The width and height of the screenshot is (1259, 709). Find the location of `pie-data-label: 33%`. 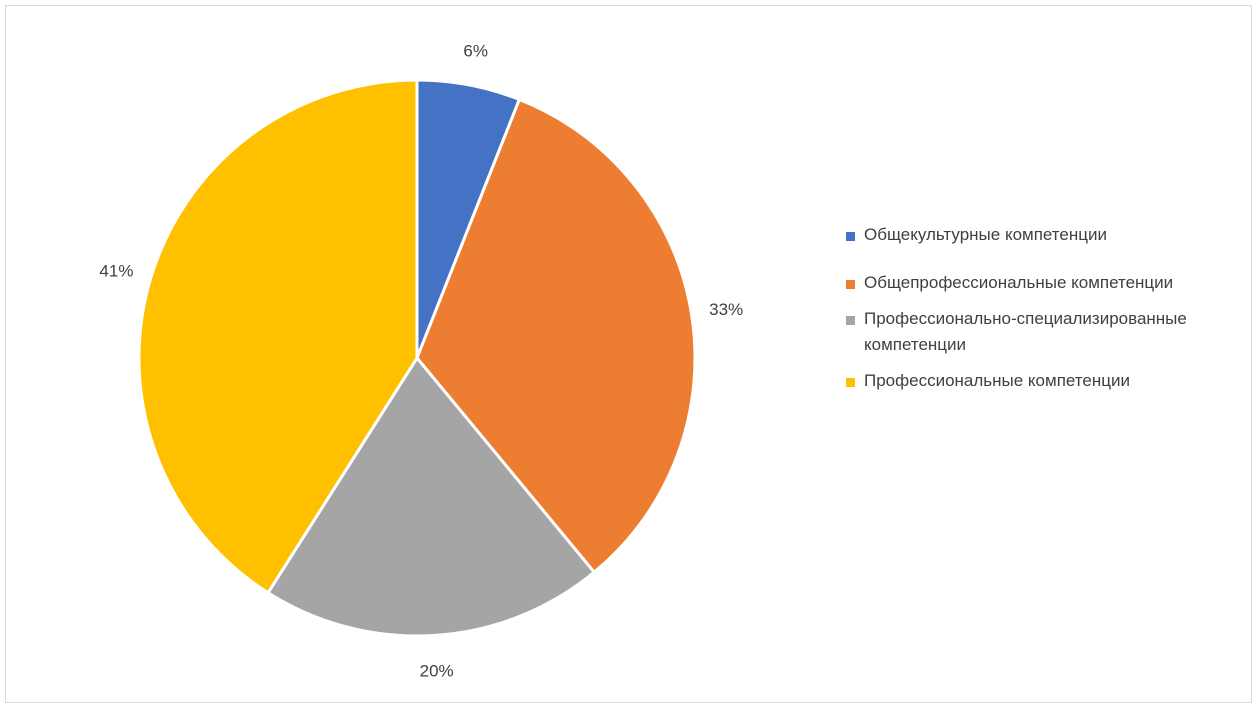

pie-data-label: 33% is located at coordinates (726, 309).